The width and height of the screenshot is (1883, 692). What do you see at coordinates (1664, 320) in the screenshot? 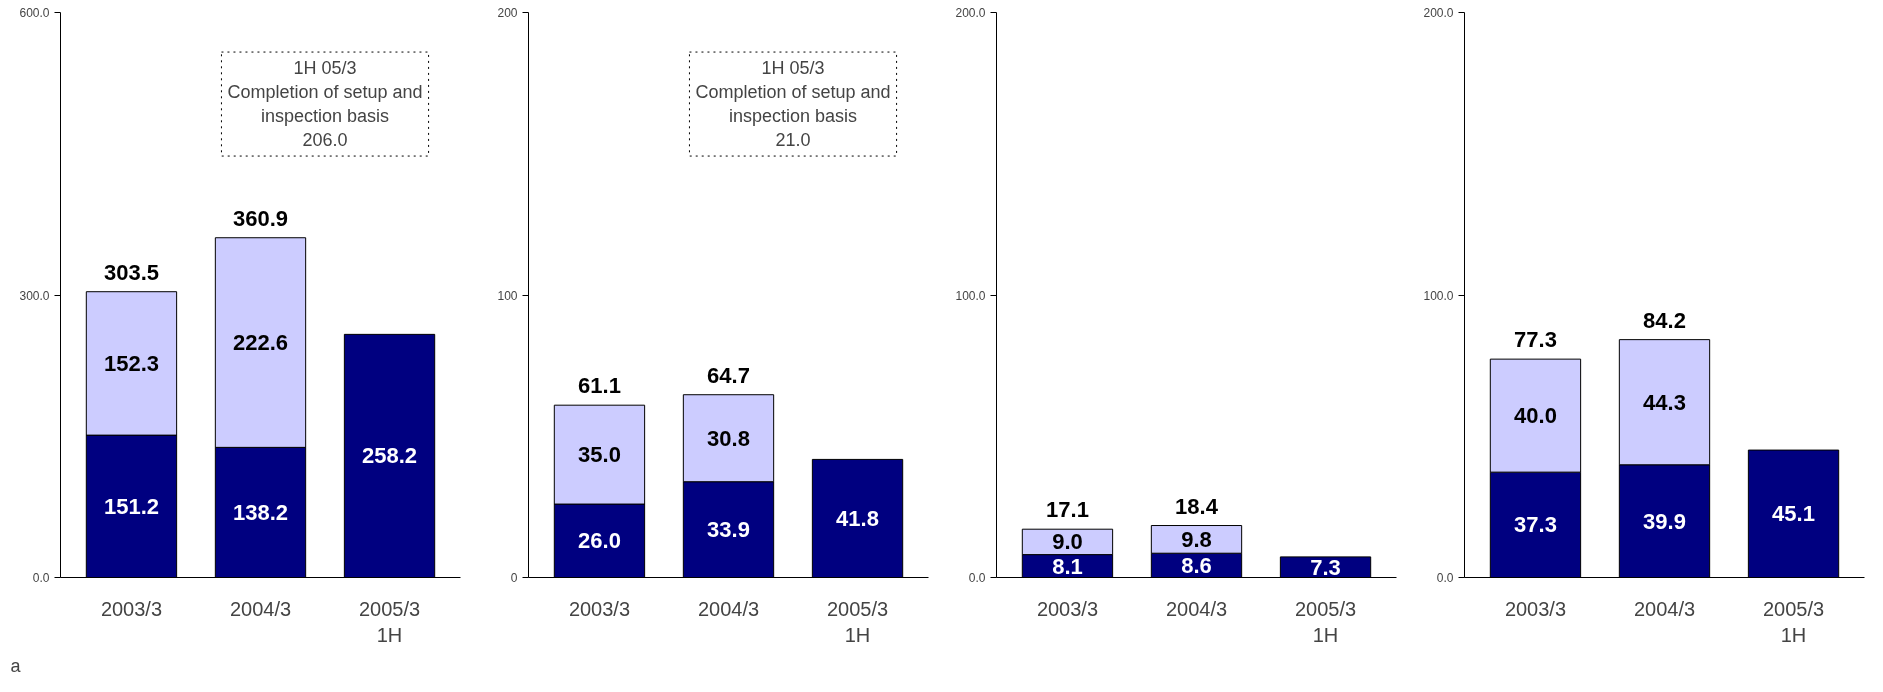
I see `total-label: 84.2` at bounding box center [1664, 320].